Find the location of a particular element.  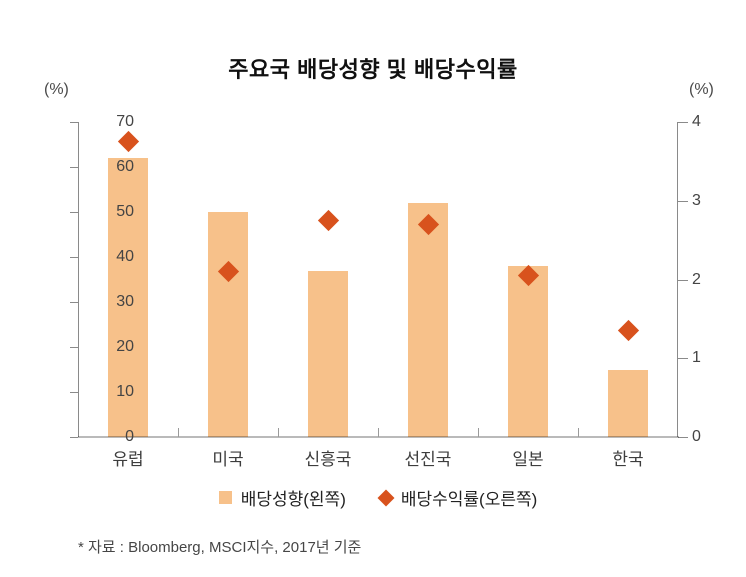

diamond-marker-한국 is located at coordinates (628, 331).